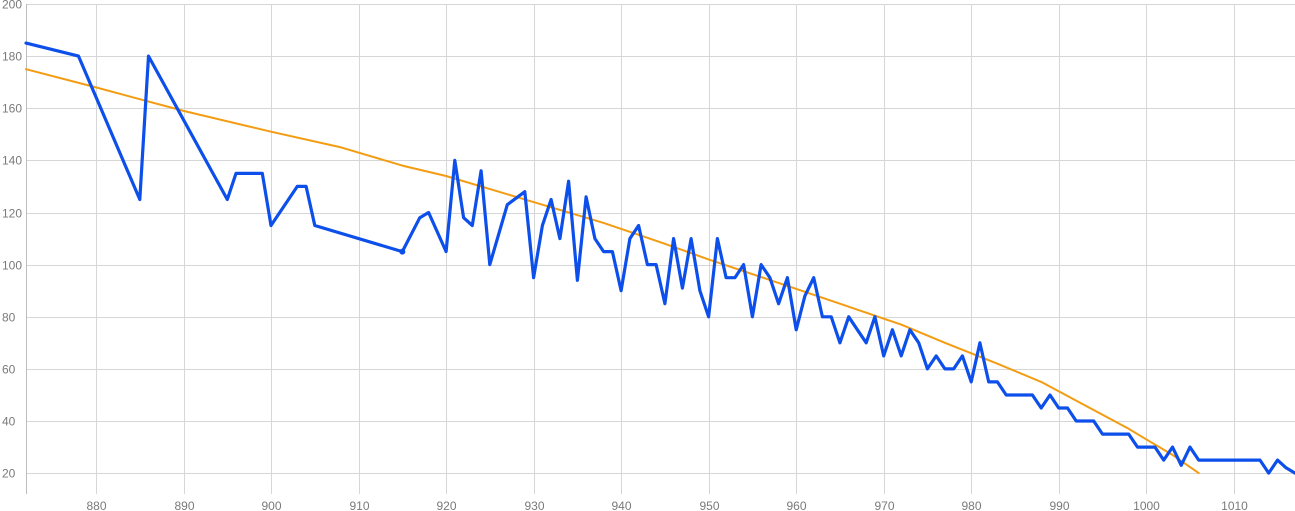 The image size is (1295, 511). I want to click on y-tick-label: 80, so click(9, 318).